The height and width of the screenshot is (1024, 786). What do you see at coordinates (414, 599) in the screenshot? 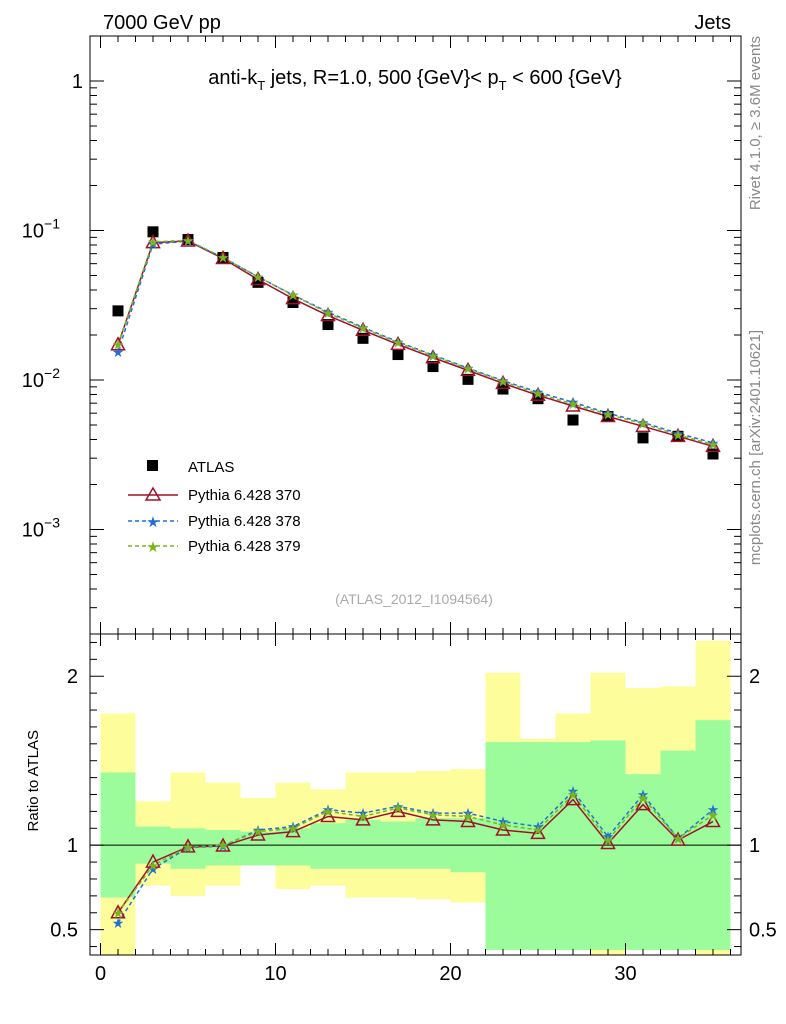
I see `analysis-watermark: (ATLAS_2012_I1094564)` at bounding box center [414, 599].